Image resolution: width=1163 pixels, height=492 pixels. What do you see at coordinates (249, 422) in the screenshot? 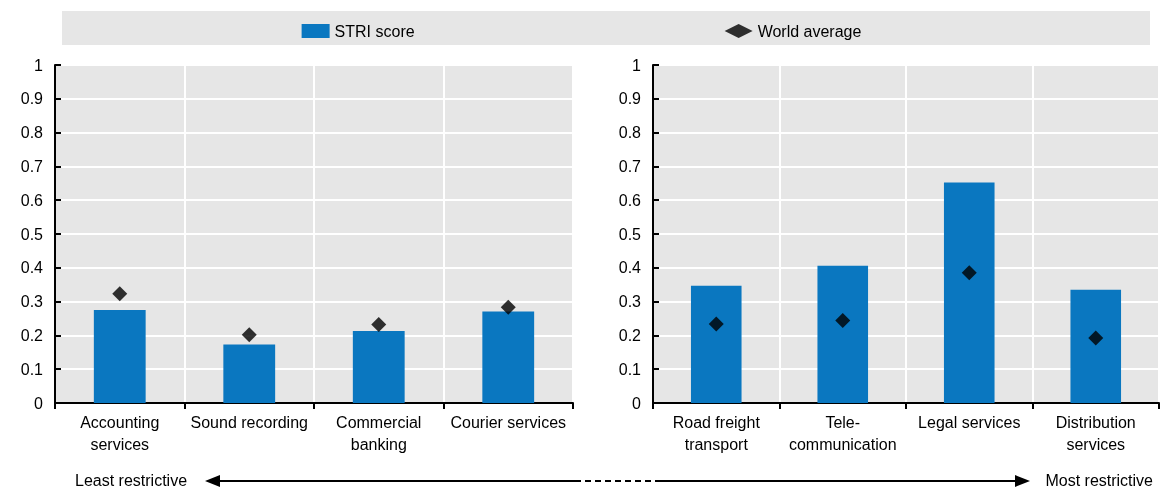
I see `x-tick-label: Sound recording` at bounding box center [249, 422].